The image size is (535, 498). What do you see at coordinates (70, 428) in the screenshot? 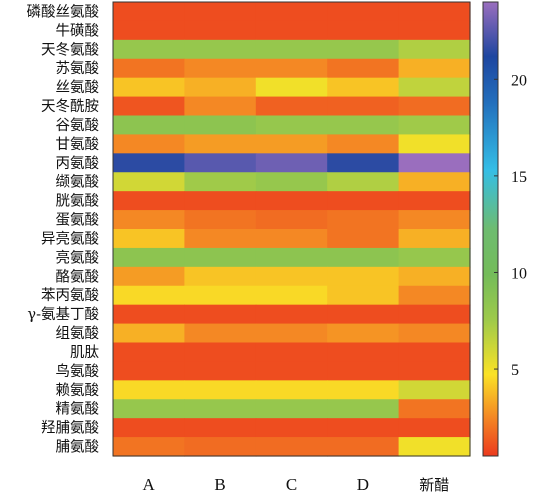
I see `row-label: 羟脯氨酸` at bounding box center [70, 428].